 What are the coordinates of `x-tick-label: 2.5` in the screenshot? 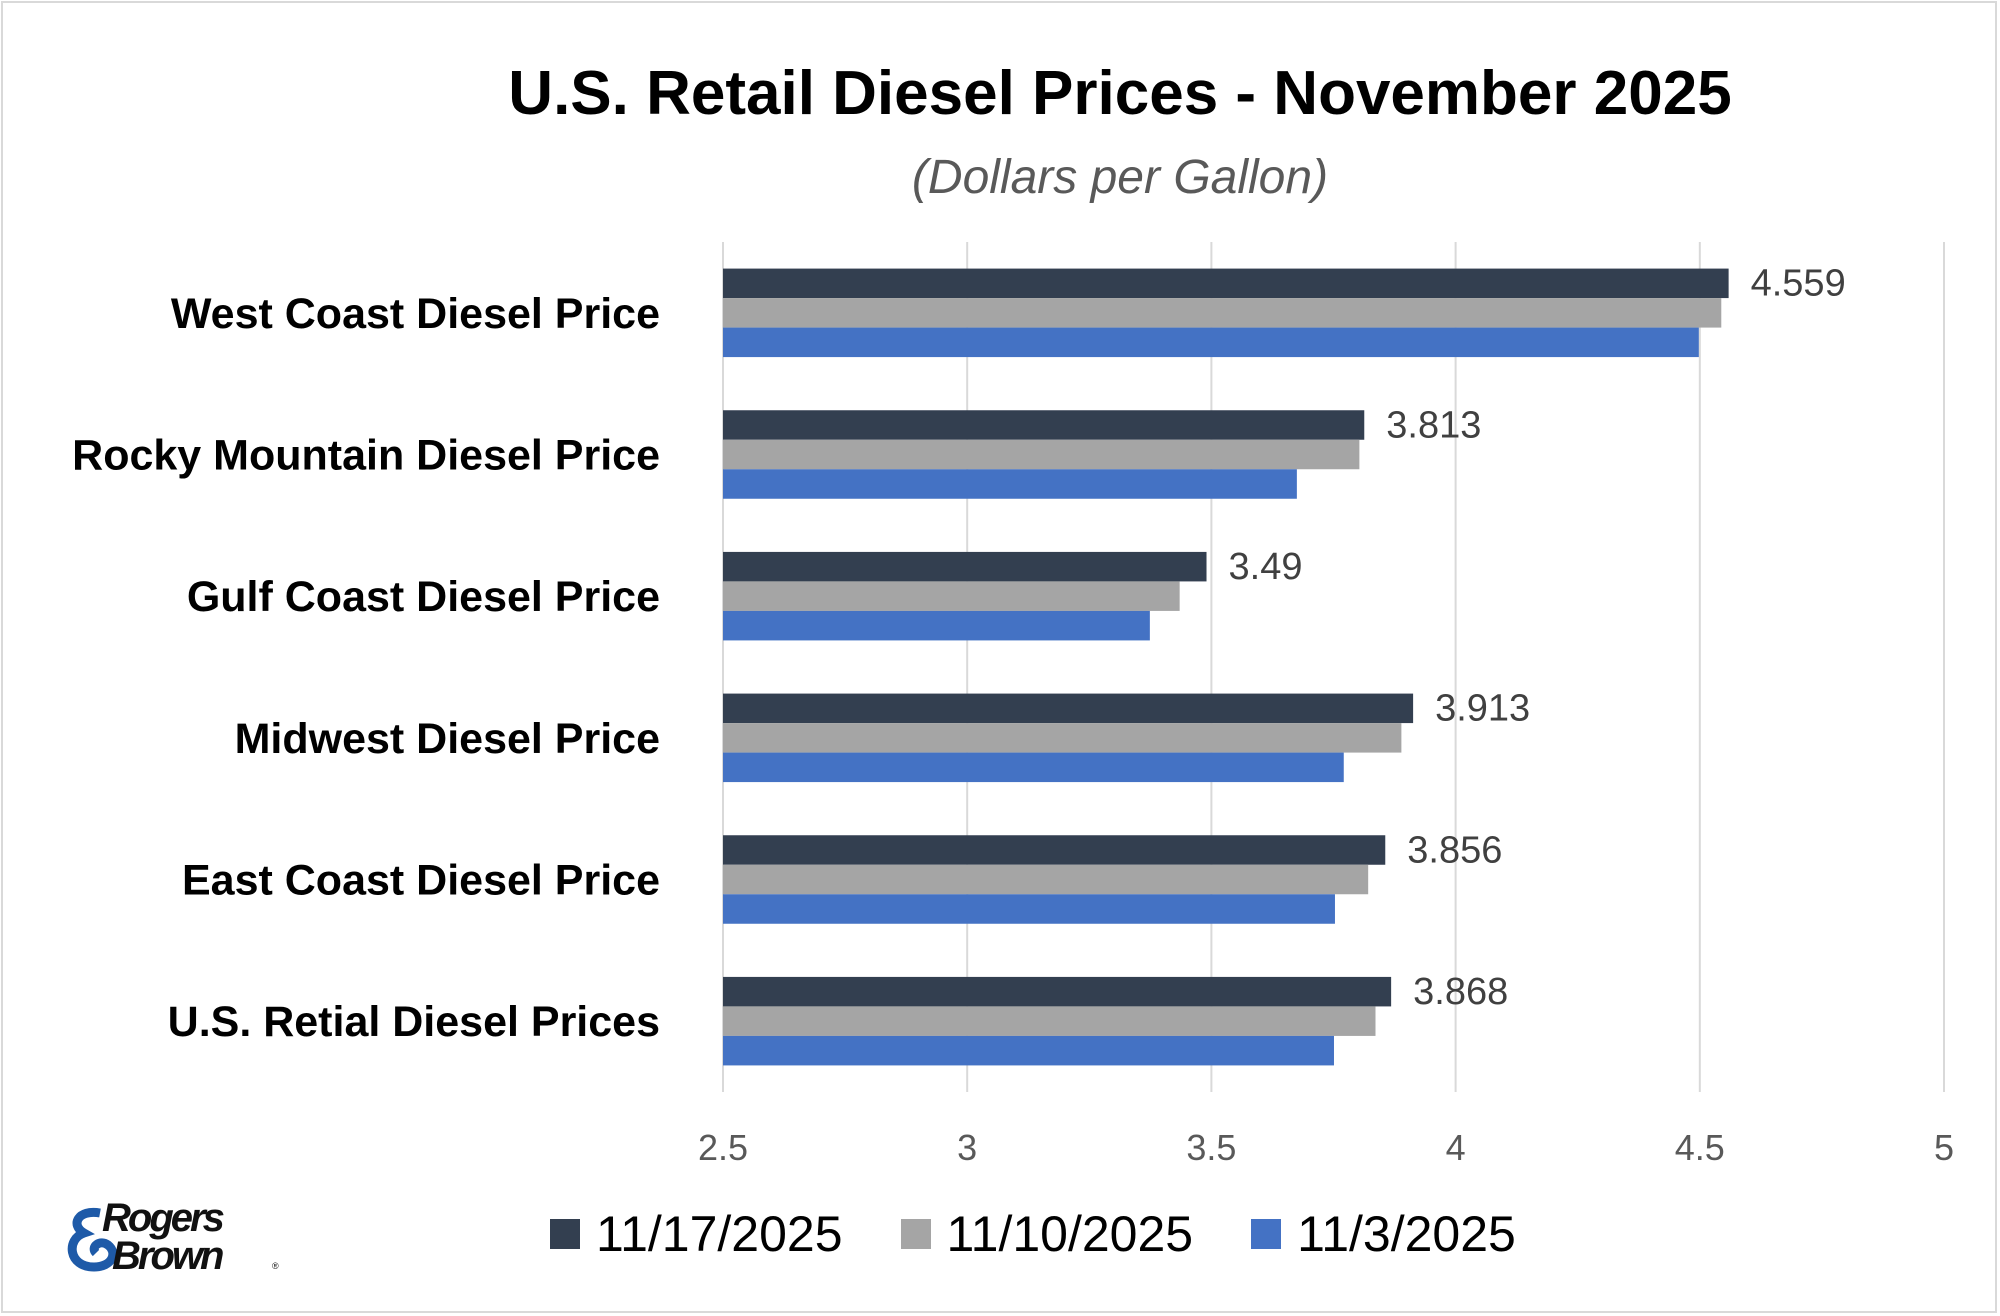 It's located at (723, 1147).